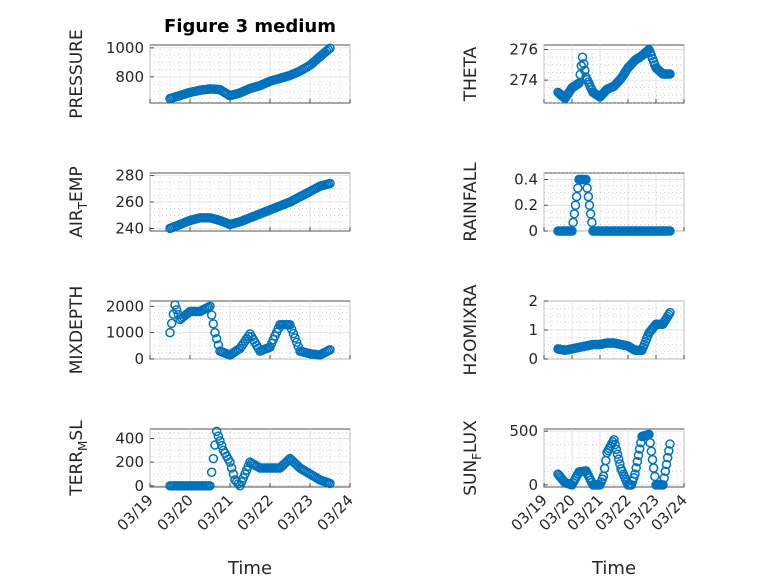 The image size is (778, 583). I want to click on y-tick-label: 260, so click(129, 202).